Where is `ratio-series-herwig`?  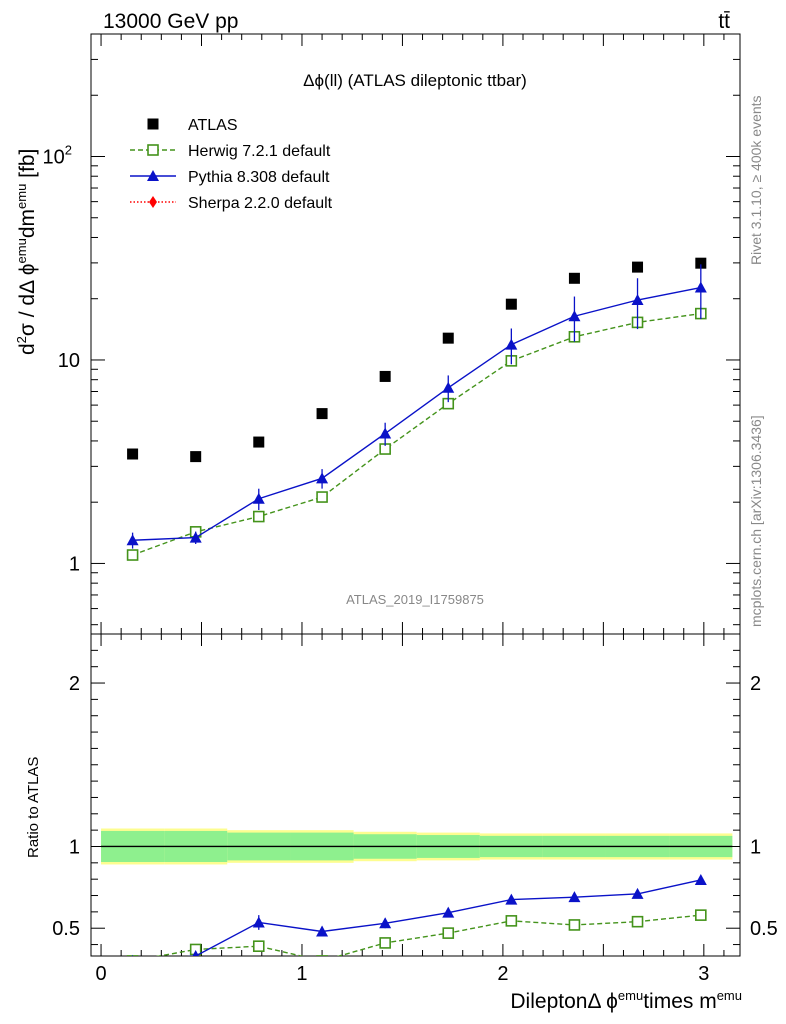
ratio-series-herwig is located at coordinates (416, 932).